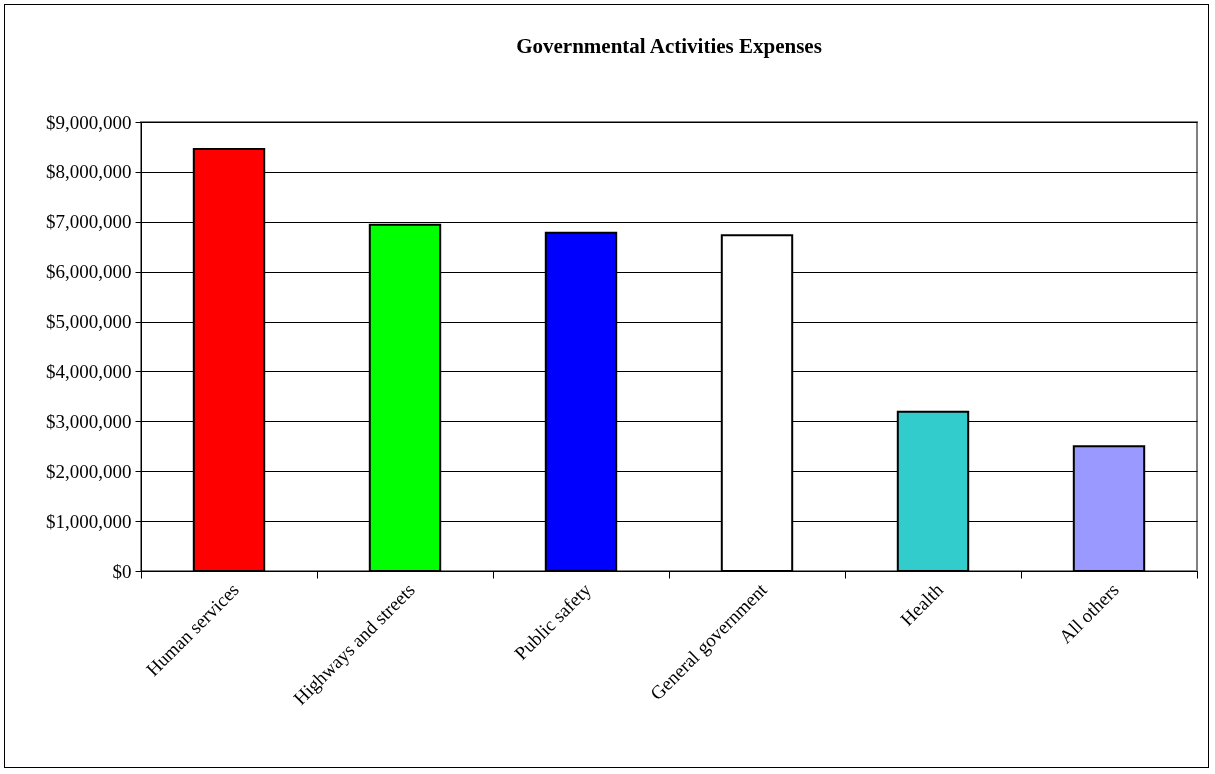 The image size is (1215, 774). What do you see at coordinates (89, 421) in the screenshot?
I see `y-tick-label: $3,000,000` at bounding box center [89, 421].